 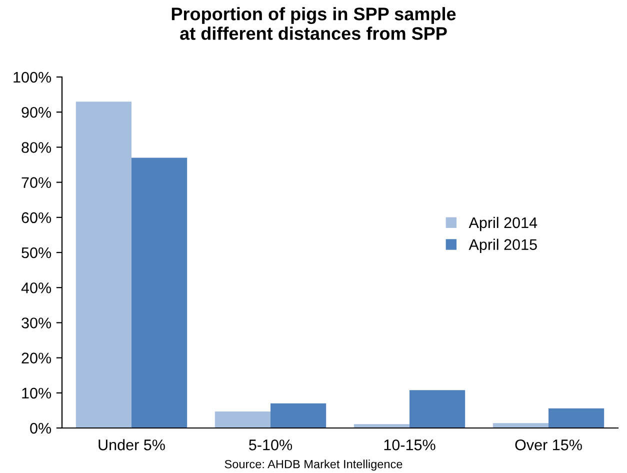 What do you see at coordinates (37, 218) in the screenshot?
I see `y-tick-label: 60%` at bounding box center [37, 218].